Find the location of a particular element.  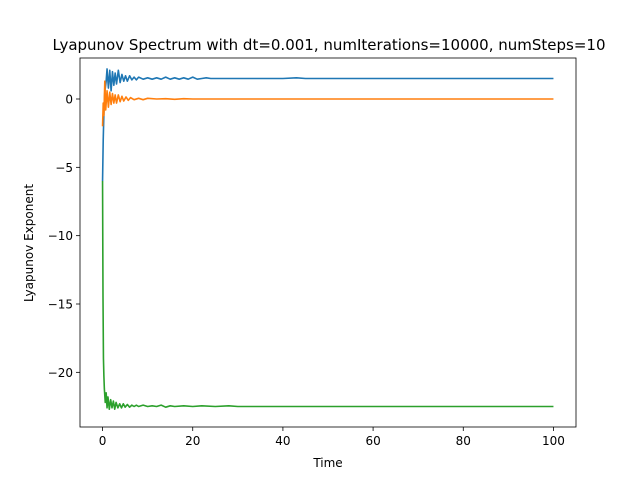

y-tick-label: −5 is located at coordinates (64, 168).